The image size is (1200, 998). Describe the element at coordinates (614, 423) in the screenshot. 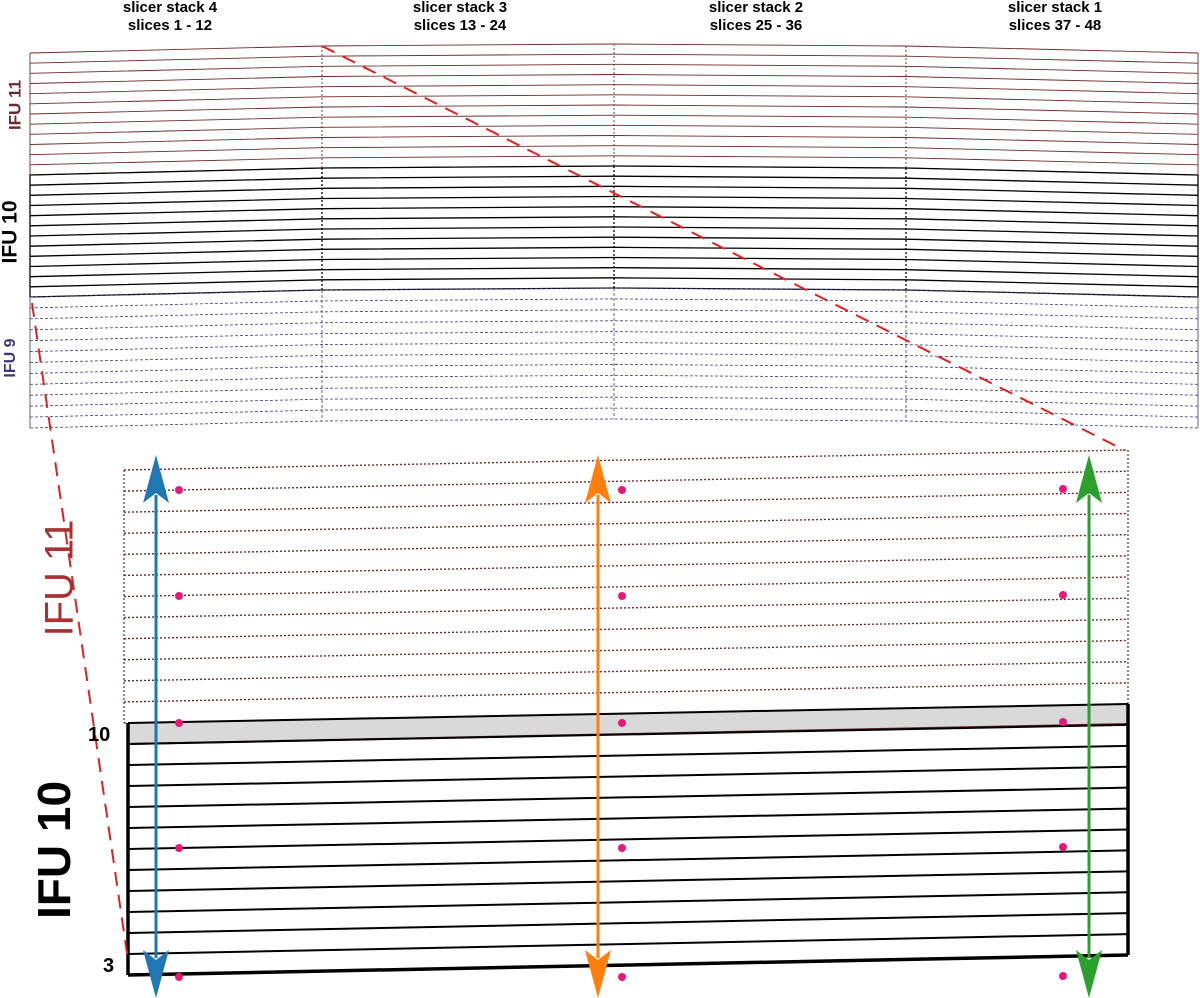

I see `ifu9-slice-line` at that location.